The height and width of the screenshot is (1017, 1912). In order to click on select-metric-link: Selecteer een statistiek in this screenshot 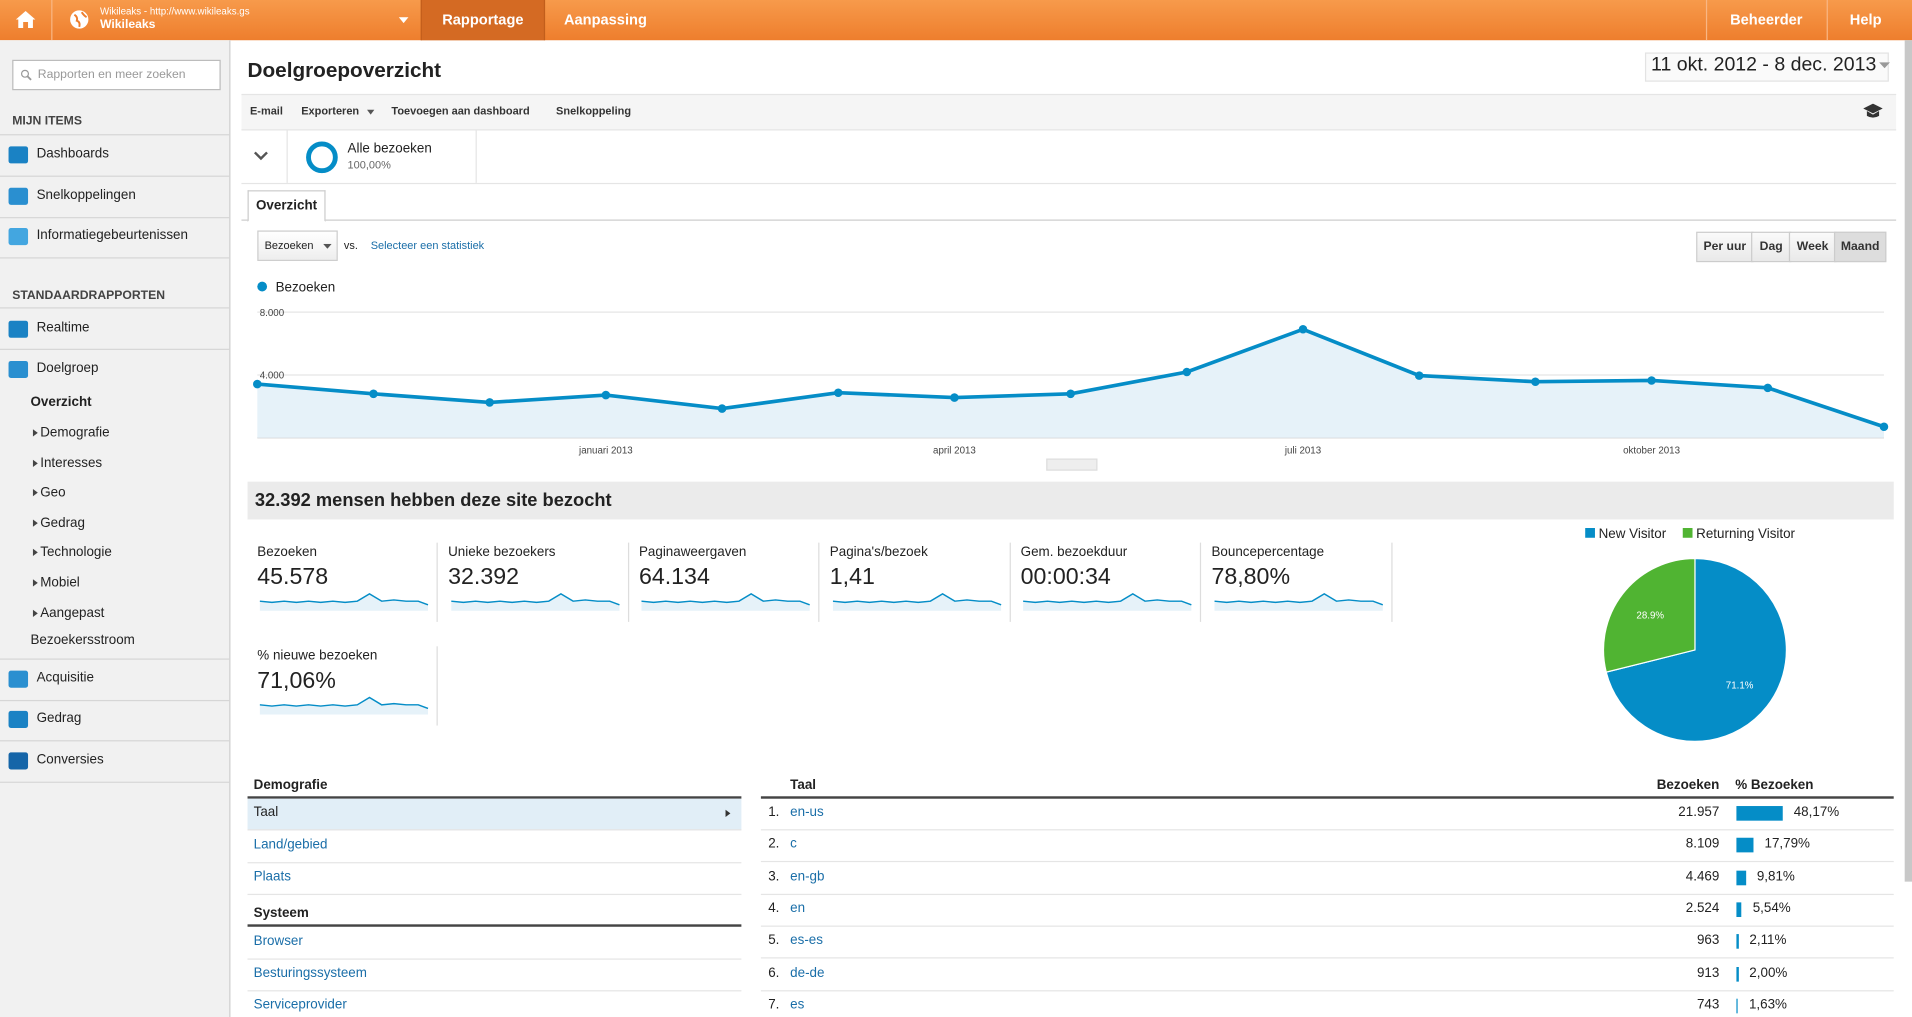, I will do `click(427, 245)`.